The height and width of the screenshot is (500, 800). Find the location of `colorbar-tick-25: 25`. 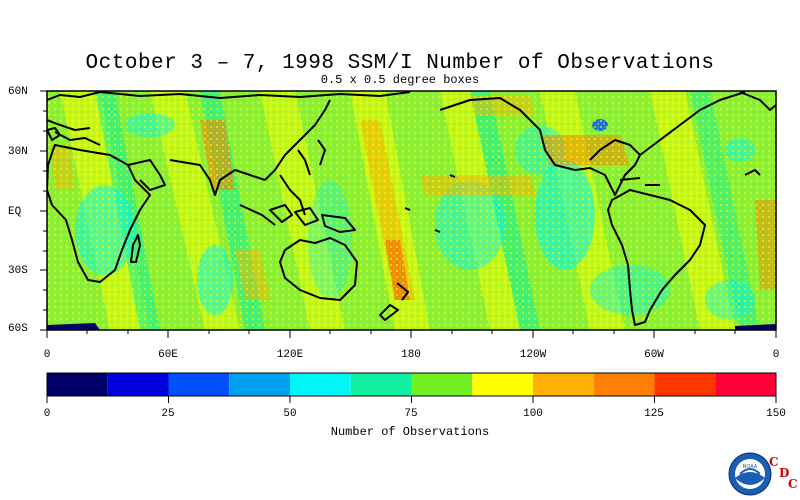

colorbar-tick-25: 25 is located at coordinates (168, 414).